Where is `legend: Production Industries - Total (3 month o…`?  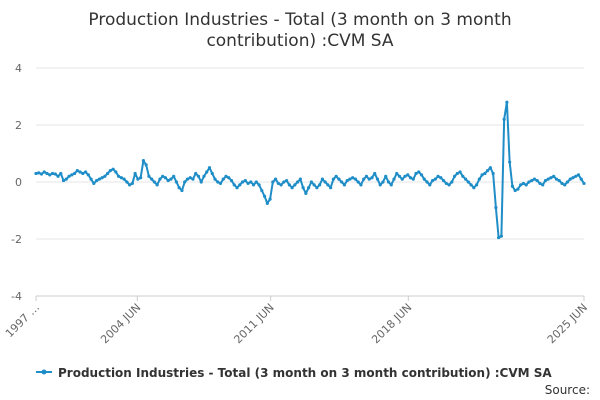
legend: Production Industries - Total (3 month o… is located at coordinates (294, 373).